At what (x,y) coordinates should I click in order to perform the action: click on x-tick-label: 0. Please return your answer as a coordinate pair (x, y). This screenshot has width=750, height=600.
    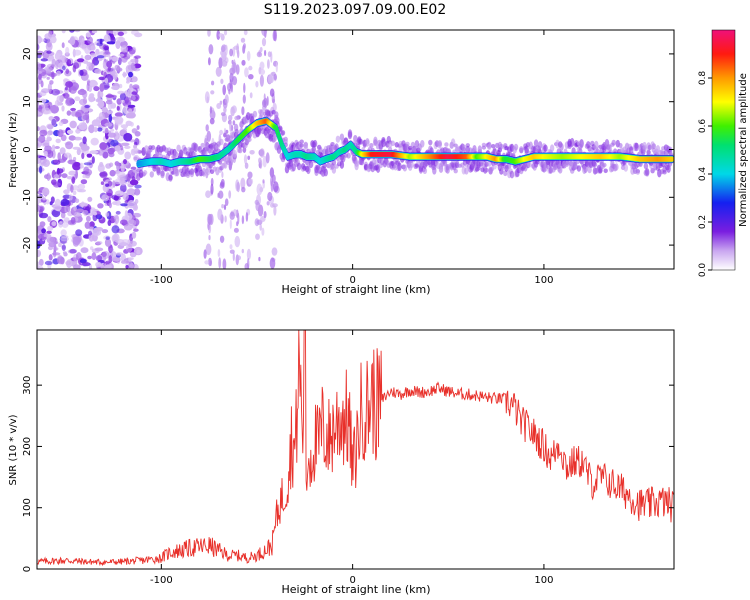
    Looking at the image, I should click on (352, 280).